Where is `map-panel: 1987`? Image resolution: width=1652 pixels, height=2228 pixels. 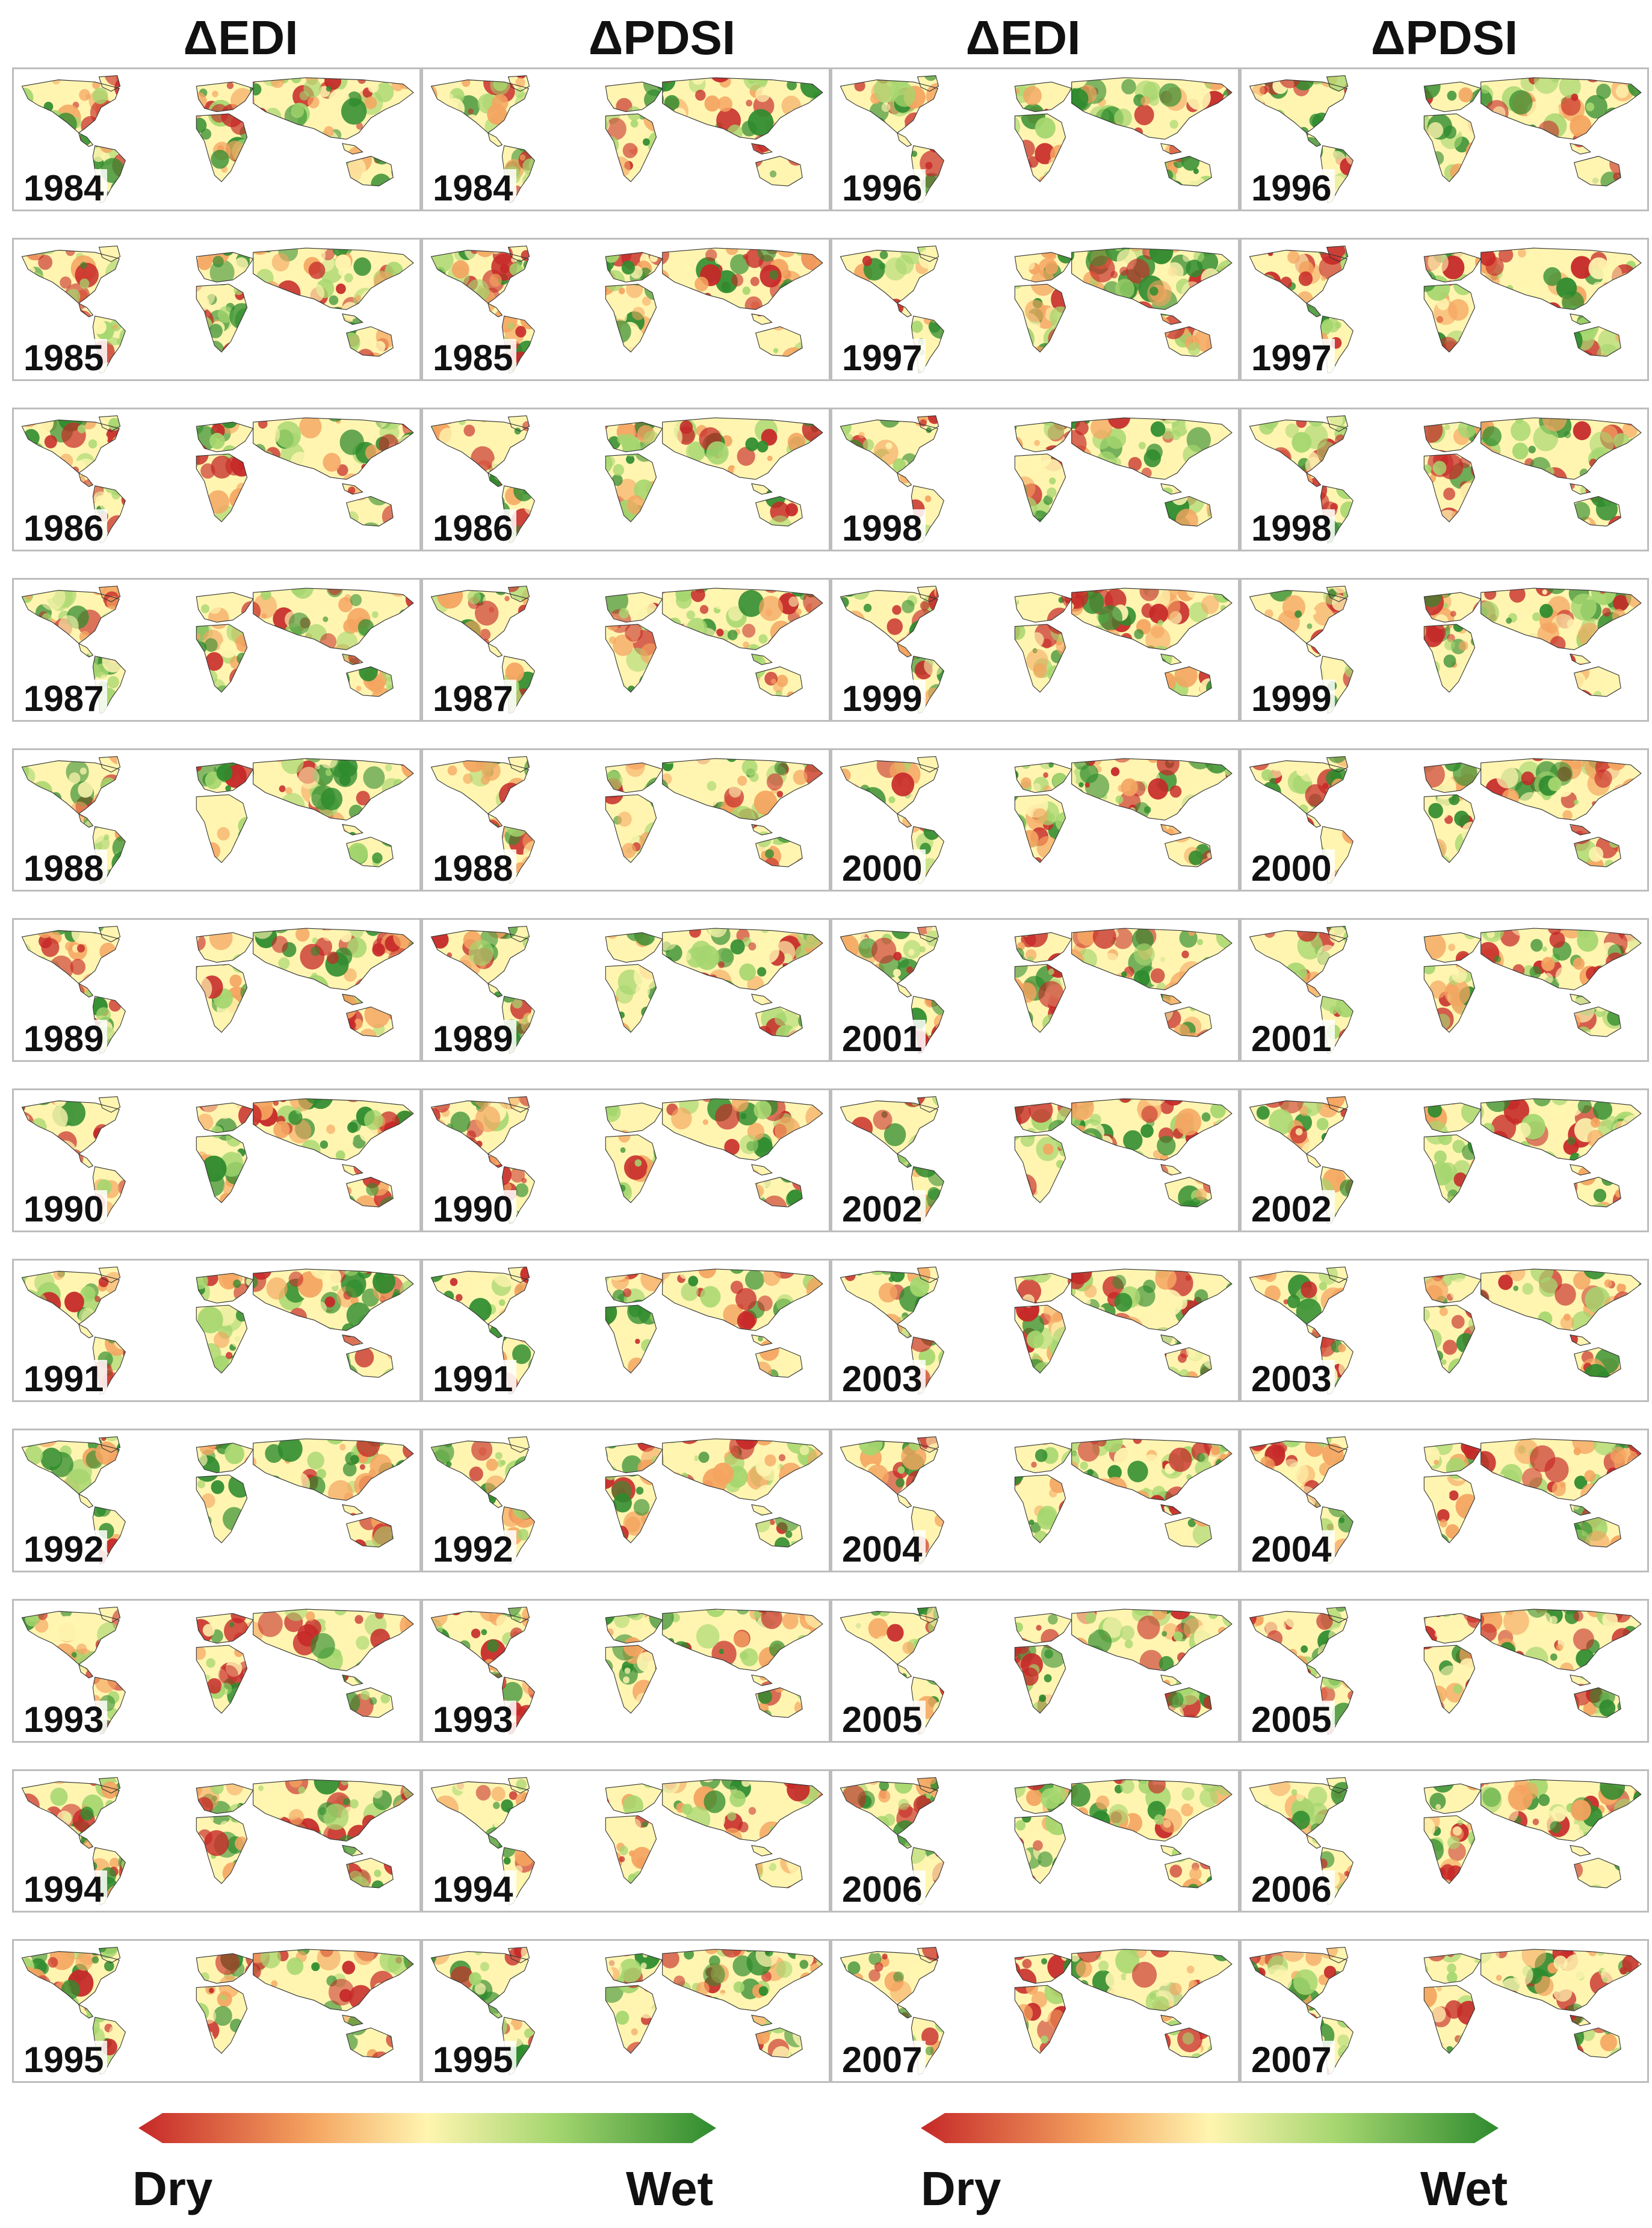 map-panel: 1987 is located at coordinates (626, 650).